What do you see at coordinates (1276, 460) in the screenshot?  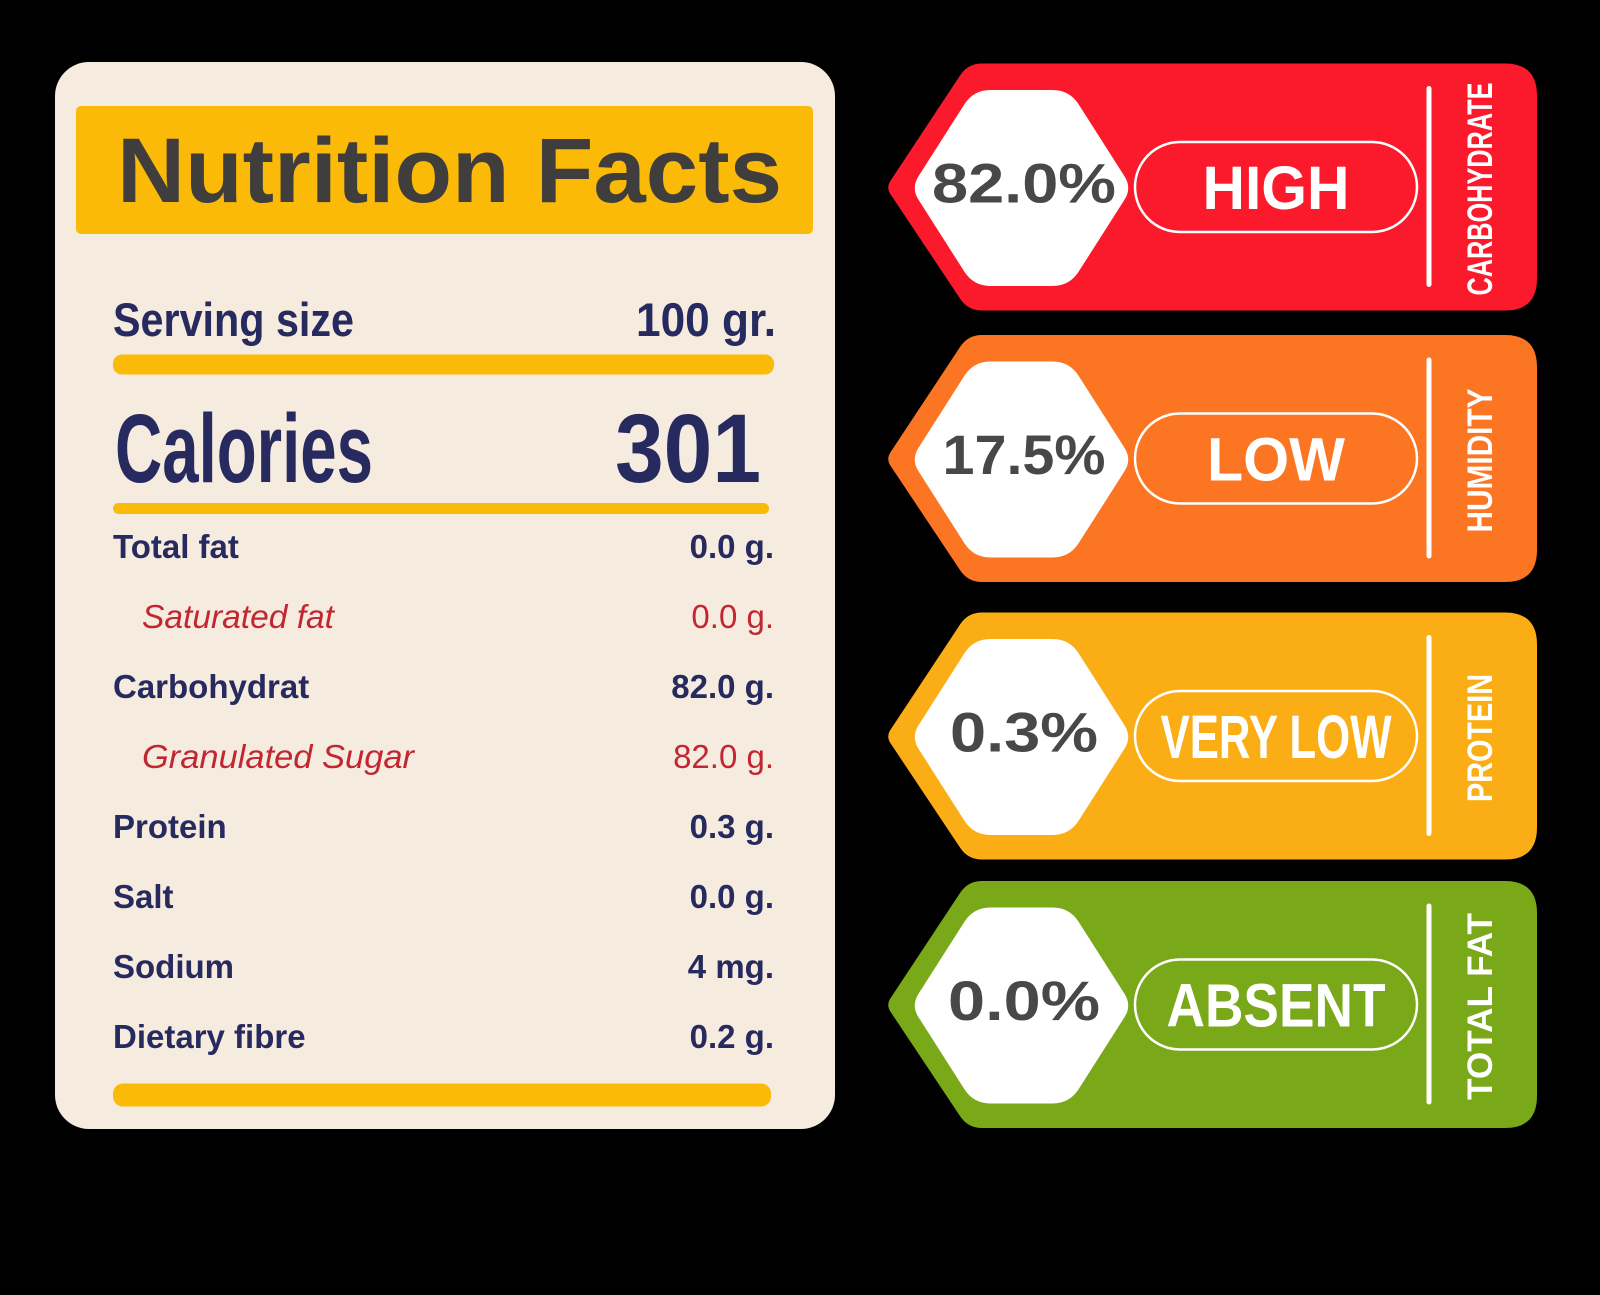 I see `svg-text: LOW` at bounding box center [1276, 460].